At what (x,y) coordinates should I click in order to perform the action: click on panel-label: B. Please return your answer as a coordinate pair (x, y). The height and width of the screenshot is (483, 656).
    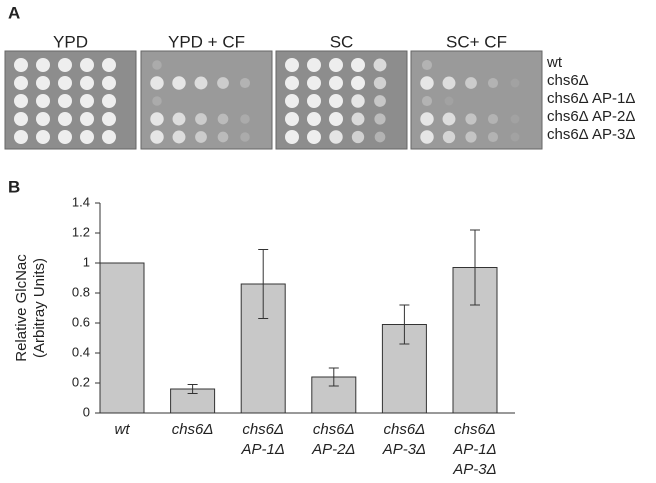
    Looking at the image, I should click on (14, 186).